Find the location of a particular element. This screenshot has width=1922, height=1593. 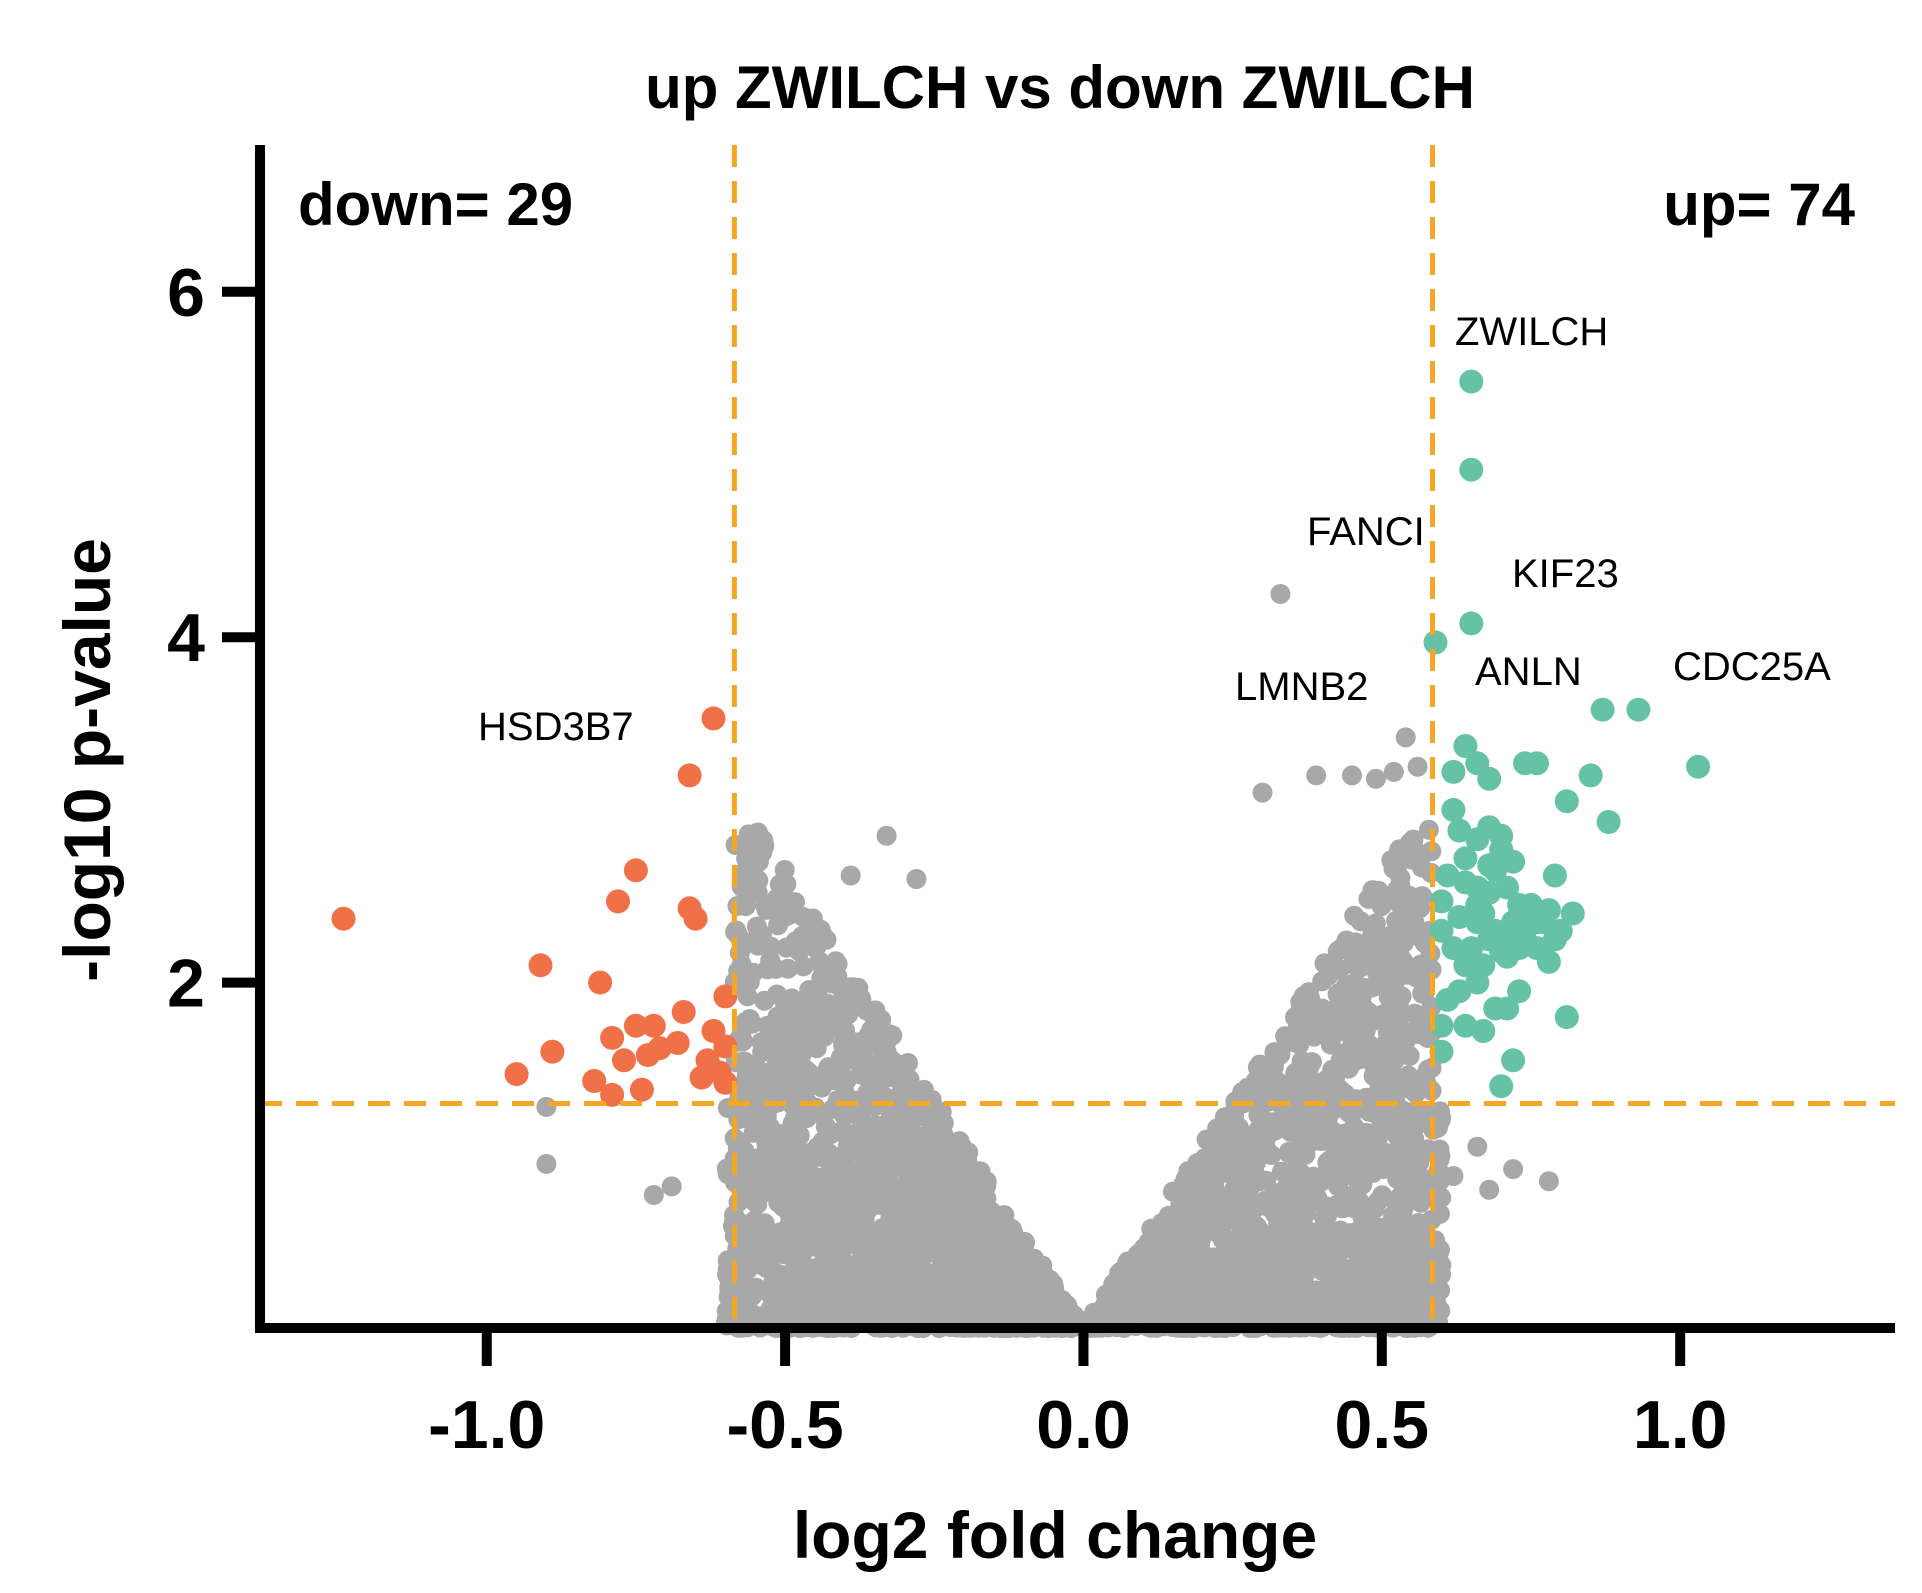

y-axis-label: -log10 p-value is located at coordinates (87, 760).